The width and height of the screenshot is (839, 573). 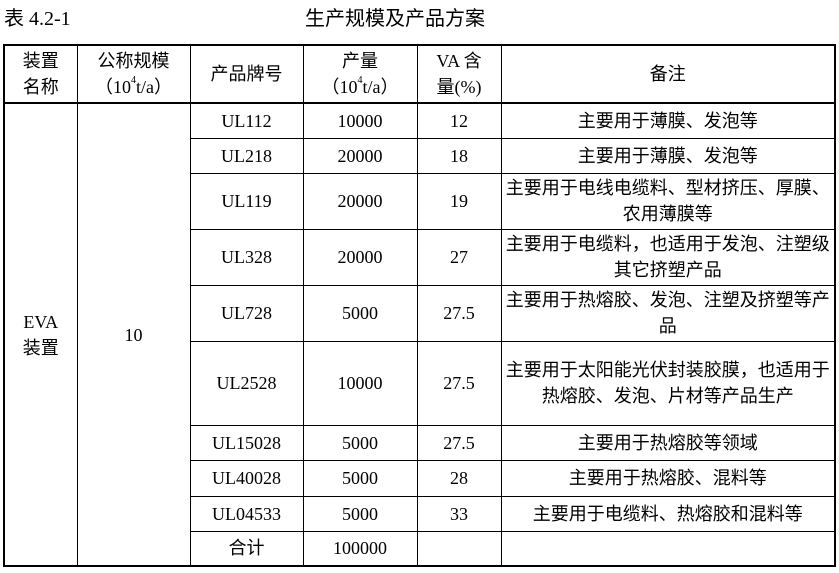 I want to click on brand-cell: UL218, so click(x=246, y=155).